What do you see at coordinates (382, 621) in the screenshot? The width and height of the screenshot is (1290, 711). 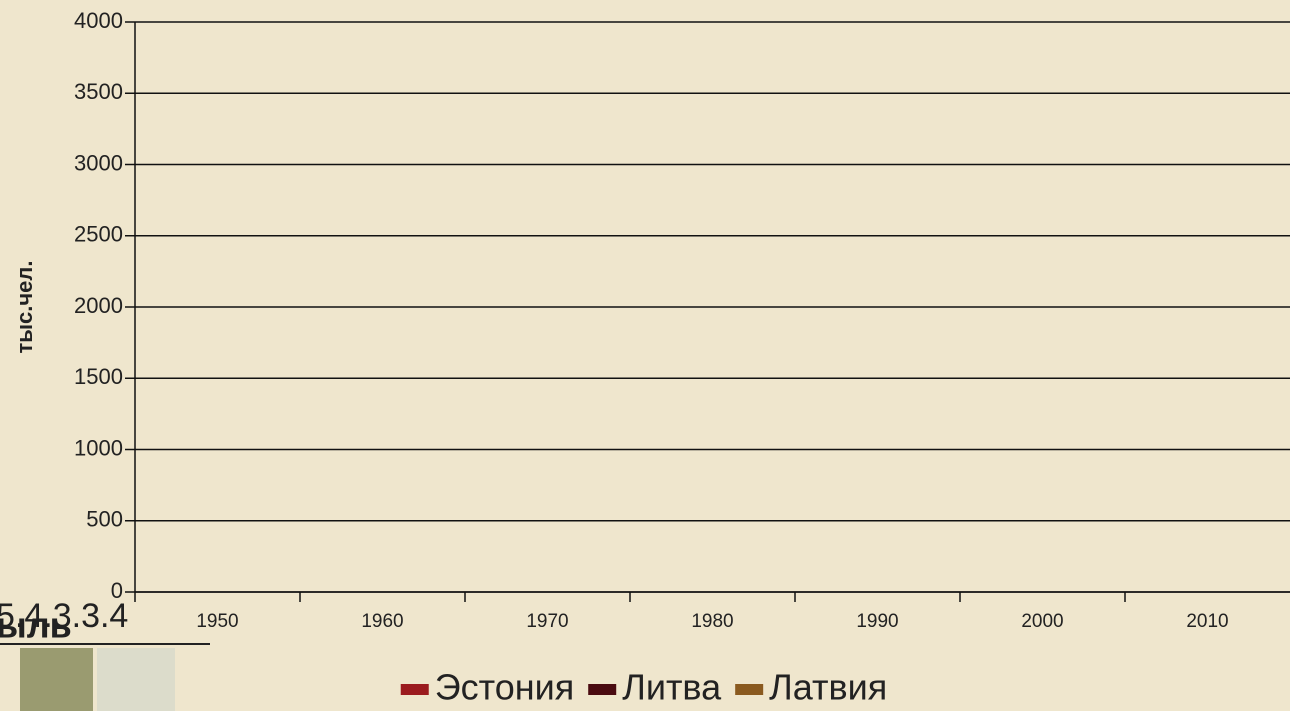 I see `x-tick-label: 1960` at bounding box center [382, 621].